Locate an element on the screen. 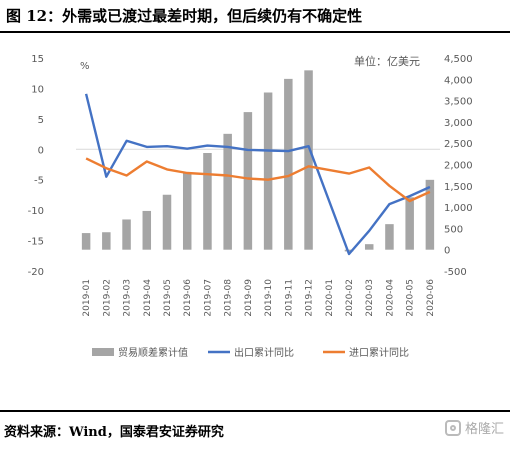 The width and height of the screenshot is (510, 450). right-tick-label: 4,500 is located at coordinates (458, 59).